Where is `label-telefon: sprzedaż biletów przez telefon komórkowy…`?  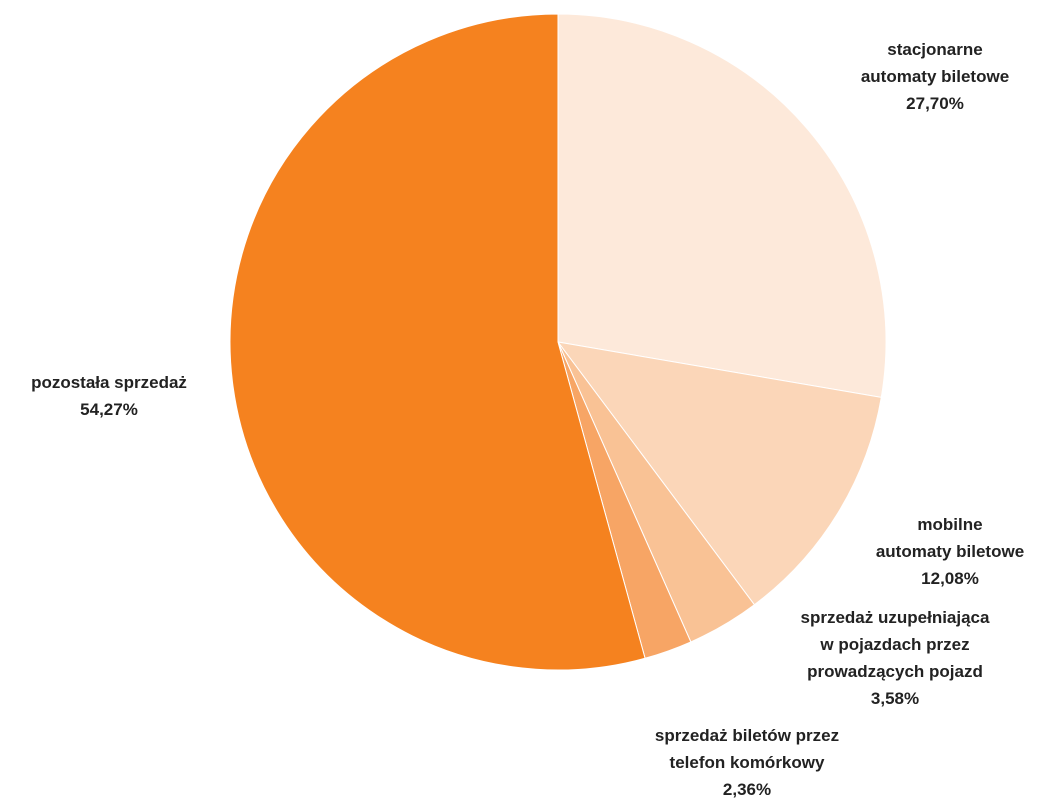
label-telefon: sprzedaż biletów przez telefon komórkowy… is located at coordinates (747, 762).